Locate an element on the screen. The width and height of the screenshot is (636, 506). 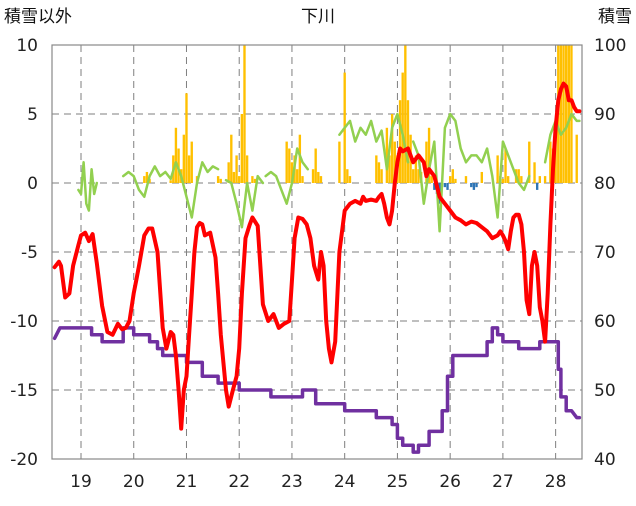
ytick-label-left: 5 is located at coordinates (32, 115).